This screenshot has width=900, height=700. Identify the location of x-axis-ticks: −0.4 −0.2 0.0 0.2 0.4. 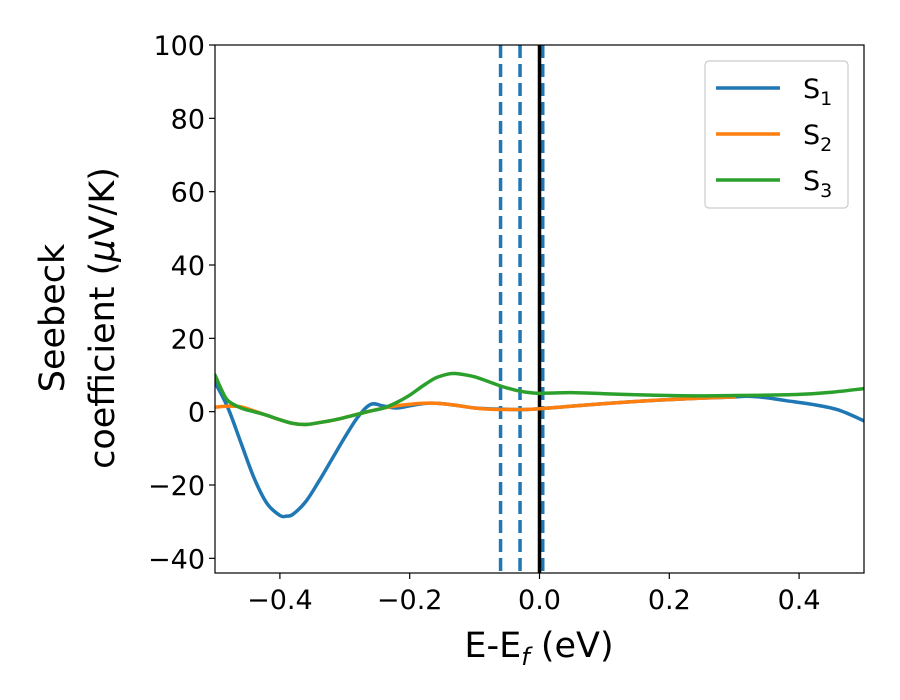
(534, 594).